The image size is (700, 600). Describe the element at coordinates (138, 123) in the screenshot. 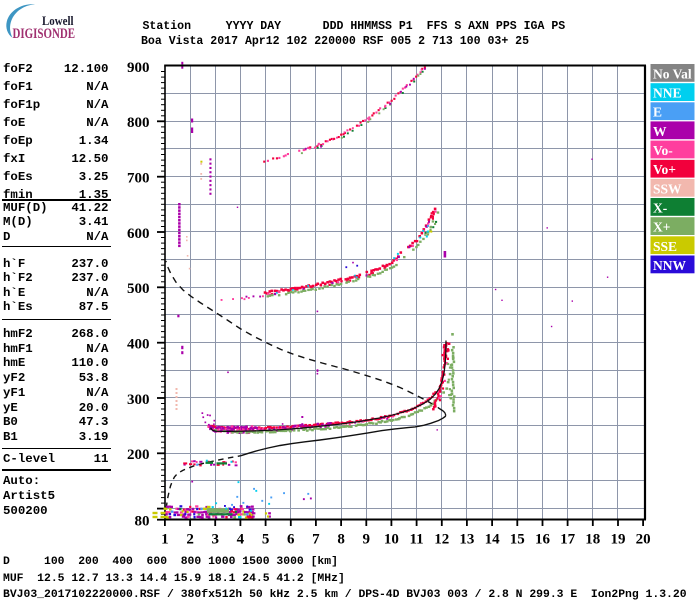

I see `svg-text: 800` at that location.